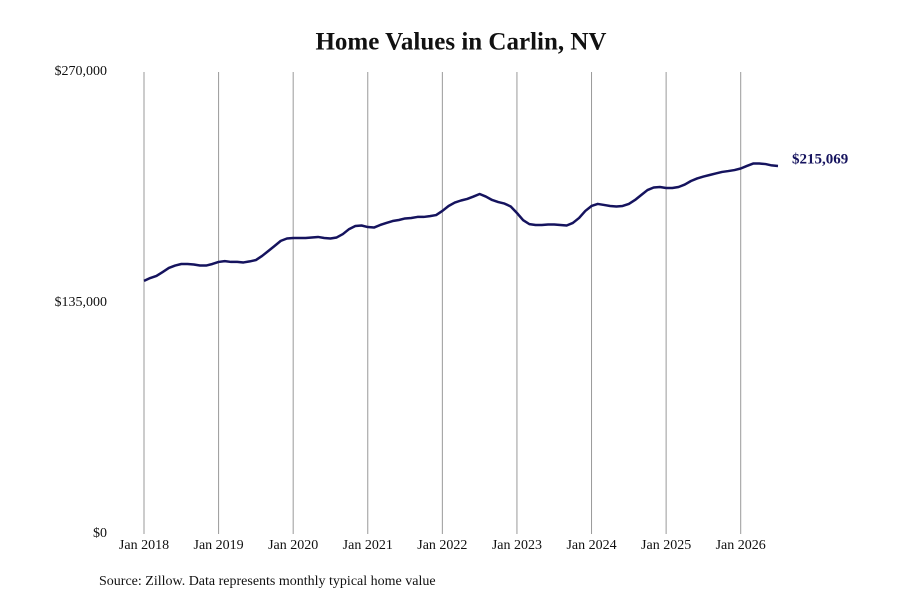 This screenshot has height=600, width=900. I want to click on y-tick-label: $270,000, so click(81, 71).